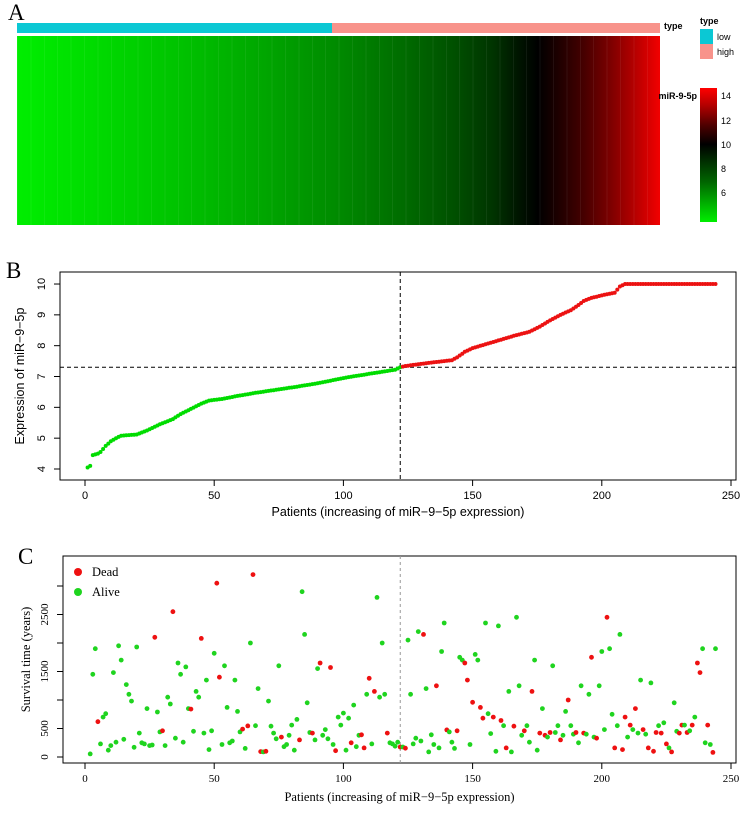  I want to click on y-tick-label: 500, so click(45, 728).